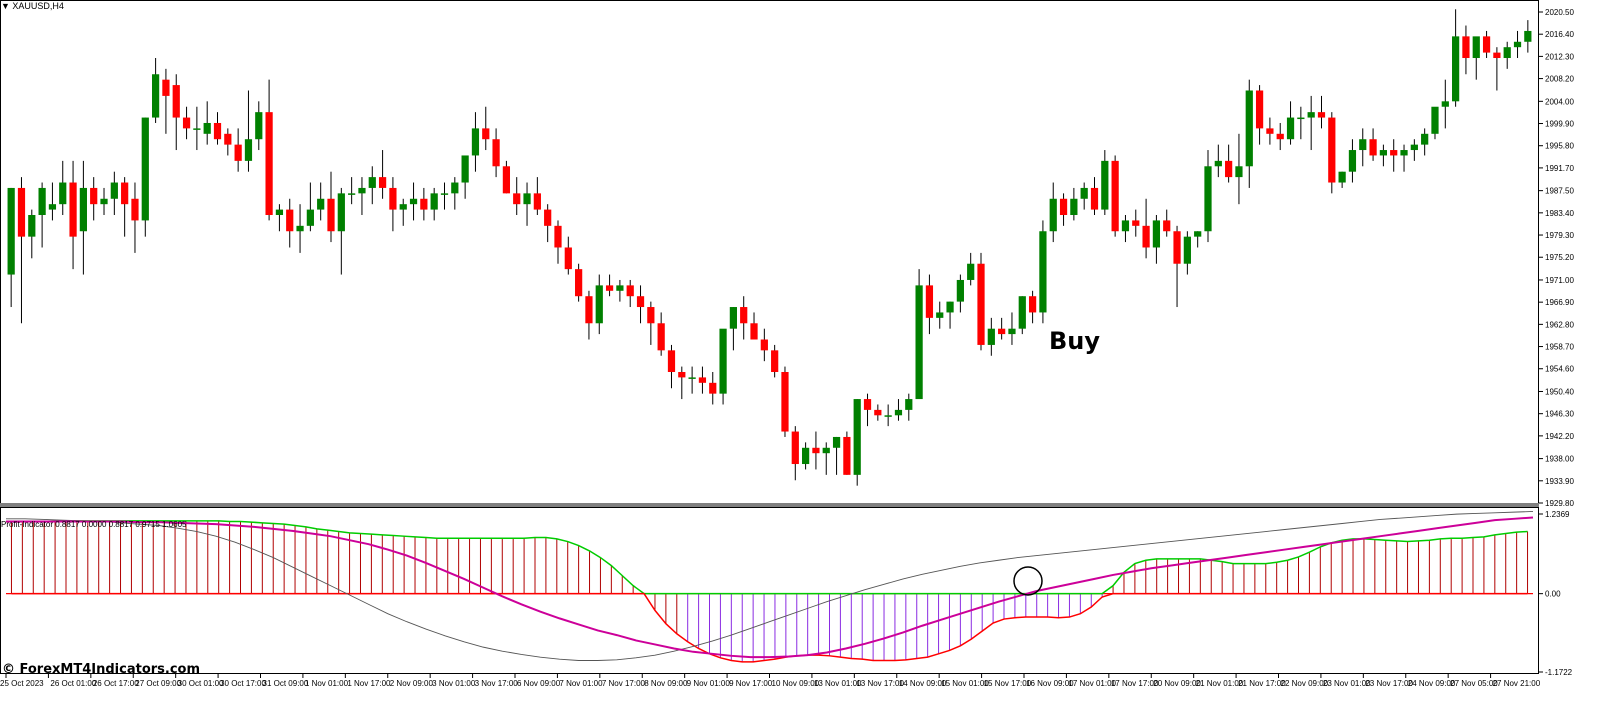  What do you see at coordinates (1559, 257) in the screenshot?
I see `price-tick-label: 1975.20` at bounding box center [1559, 257].